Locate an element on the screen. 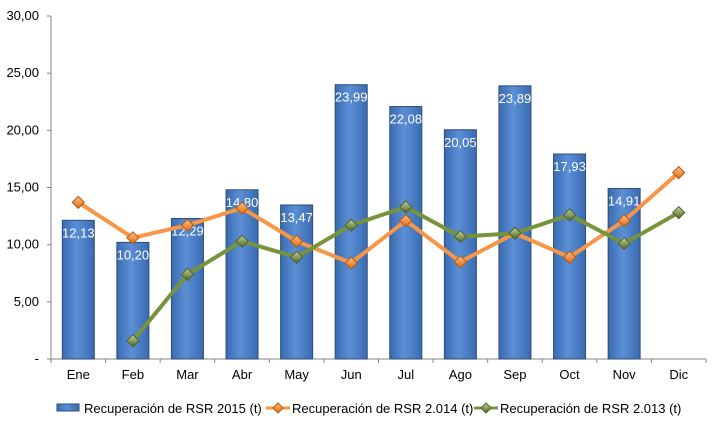 This screenshot has width=714, height=426. bar-data-label: 10,20 is located at coordinates (133, 254).